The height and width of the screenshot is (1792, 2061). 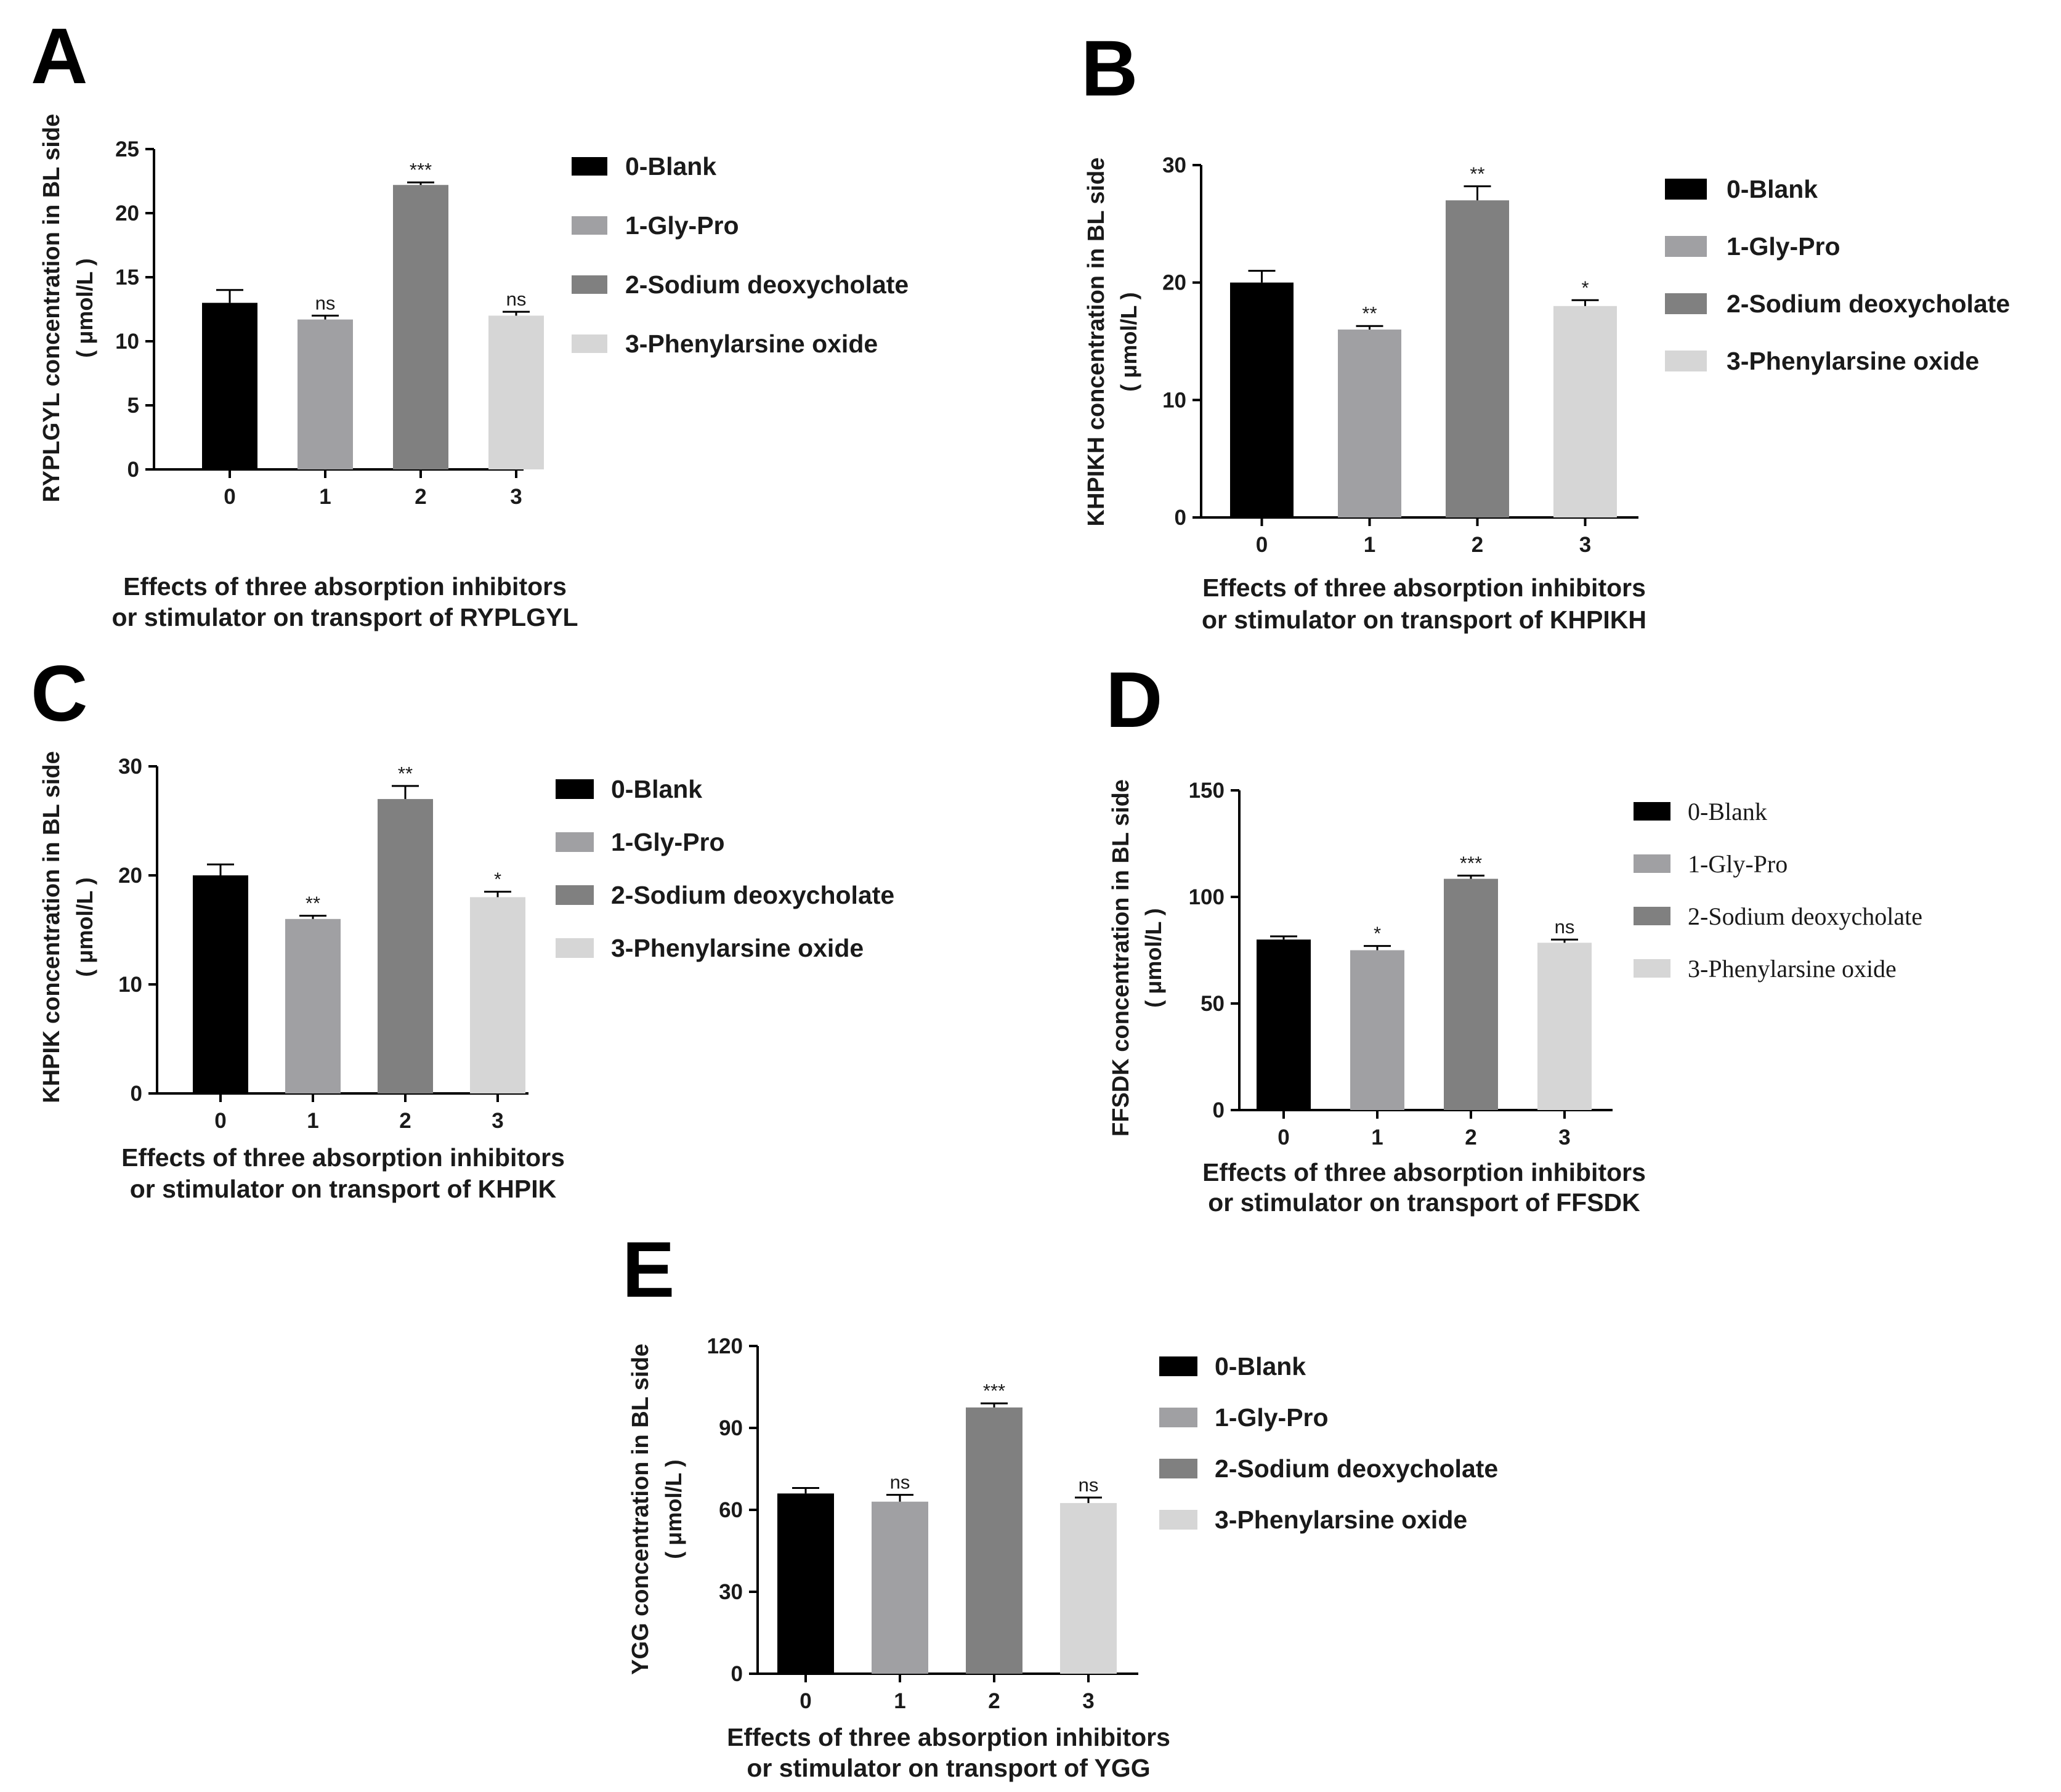 I want to click on caption-line-2: or stimulator on transport of KHPIK, so click(x=343, y=1189).